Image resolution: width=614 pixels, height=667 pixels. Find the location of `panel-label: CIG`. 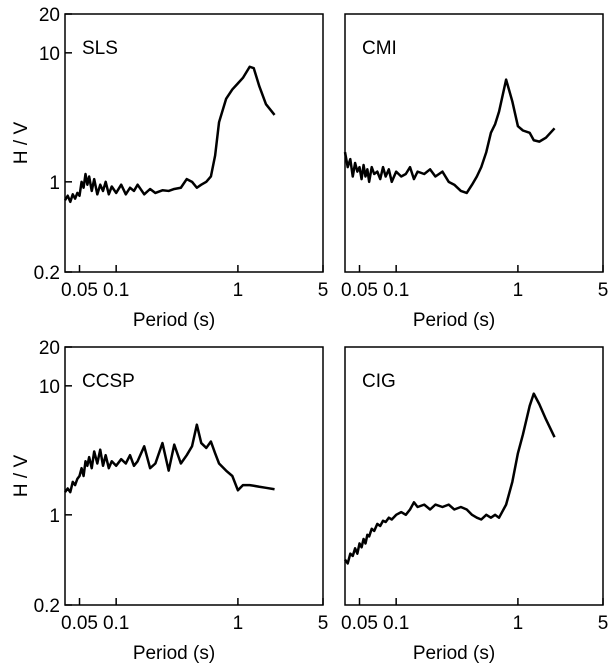

panel-label: CIG is located at coordinates (379, 381).